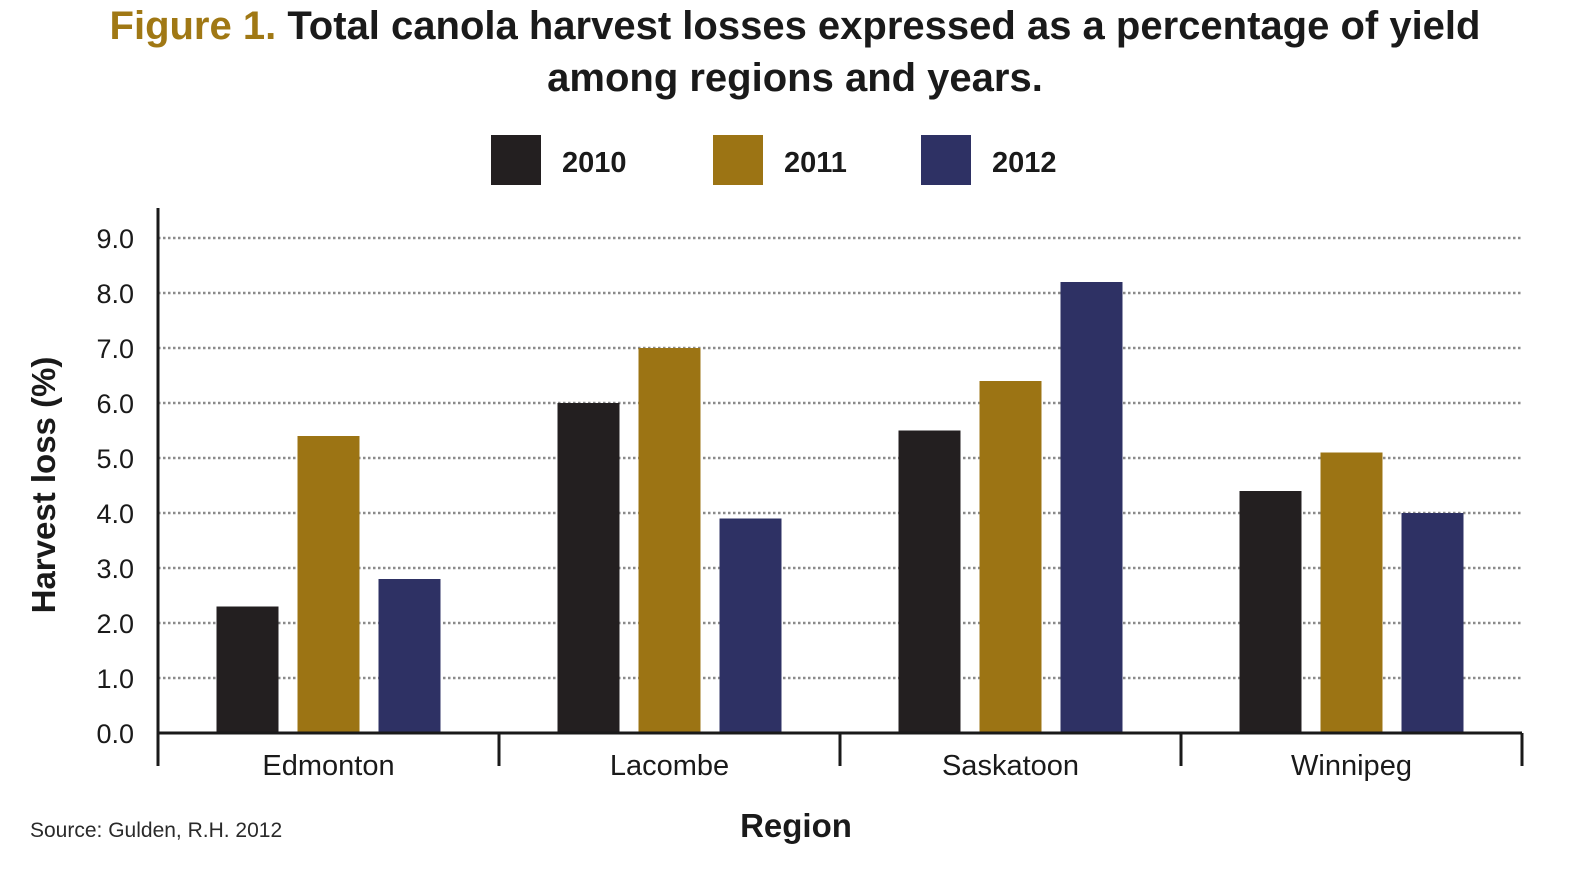 This screenshot has height=869, width=1590. I want to click on x-category-labels: Edmonton Lacombe Saskatoon Winnipeg, so click(837, 766).